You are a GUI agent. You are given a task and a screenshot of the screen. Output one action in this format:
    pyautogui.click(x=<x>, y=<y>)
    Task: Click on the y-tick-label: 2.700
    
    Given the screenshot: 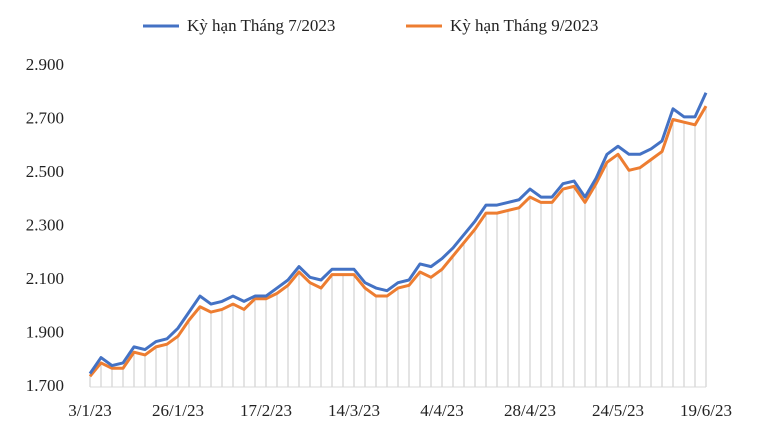 What is the action you would take?
    pyautogui.click(x=45, y=117)
    